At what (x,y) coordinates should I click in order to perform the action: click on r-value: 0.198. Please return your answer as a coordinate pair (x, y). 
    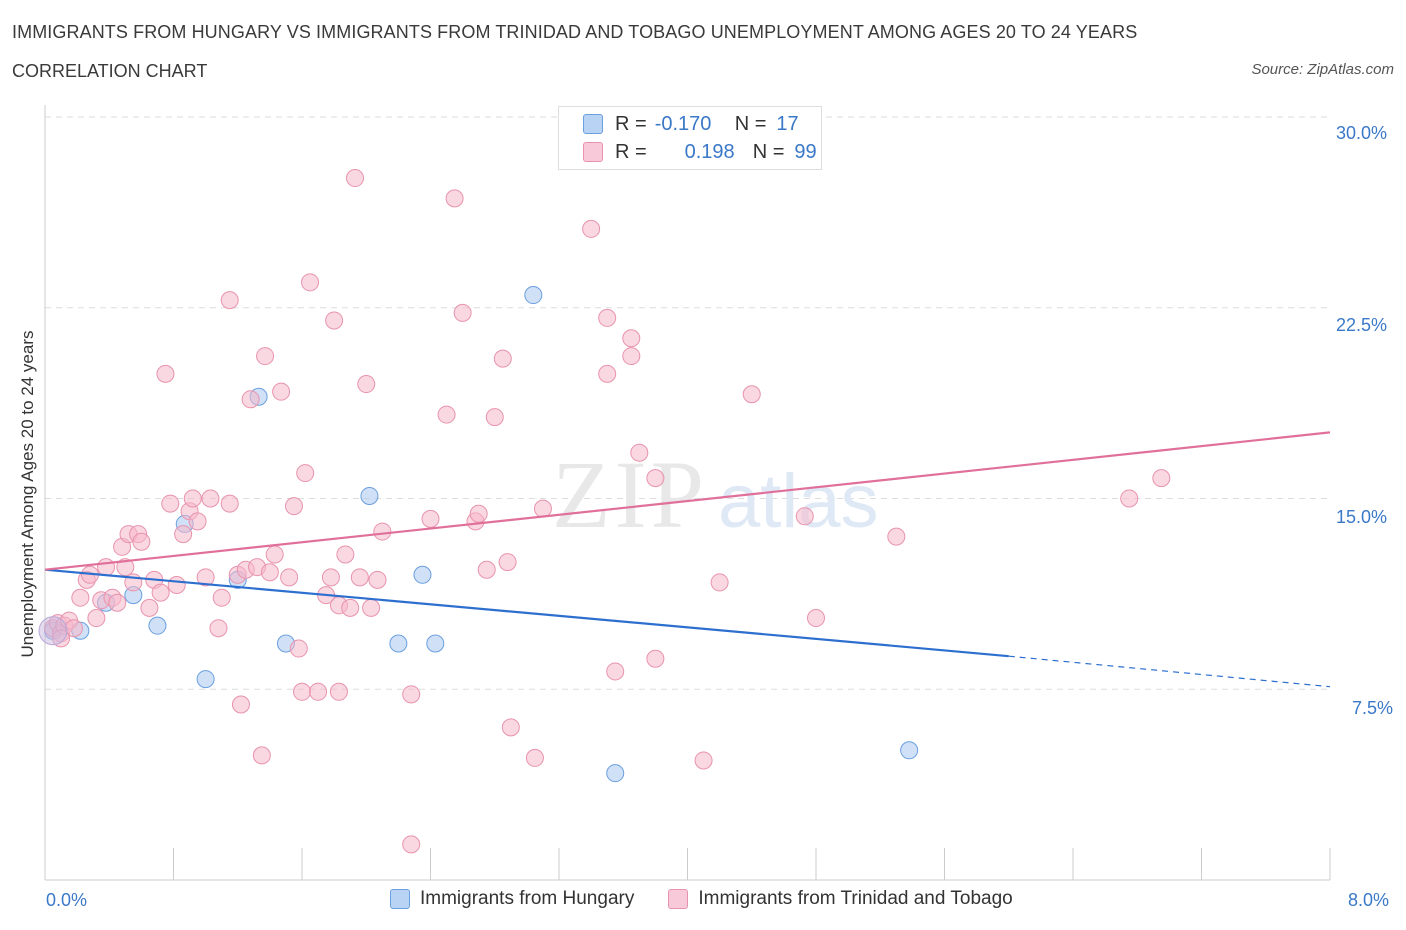
    Looking at the image, I should click on (709, 151).